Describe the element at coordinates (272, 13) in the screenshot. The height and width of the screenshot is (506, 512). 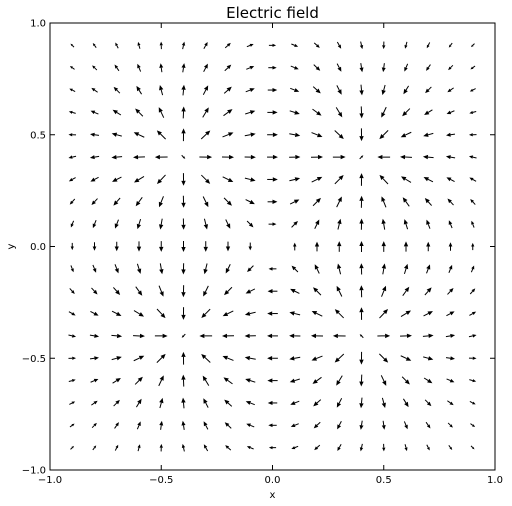
I see `chart-title: Electric field` at that location.